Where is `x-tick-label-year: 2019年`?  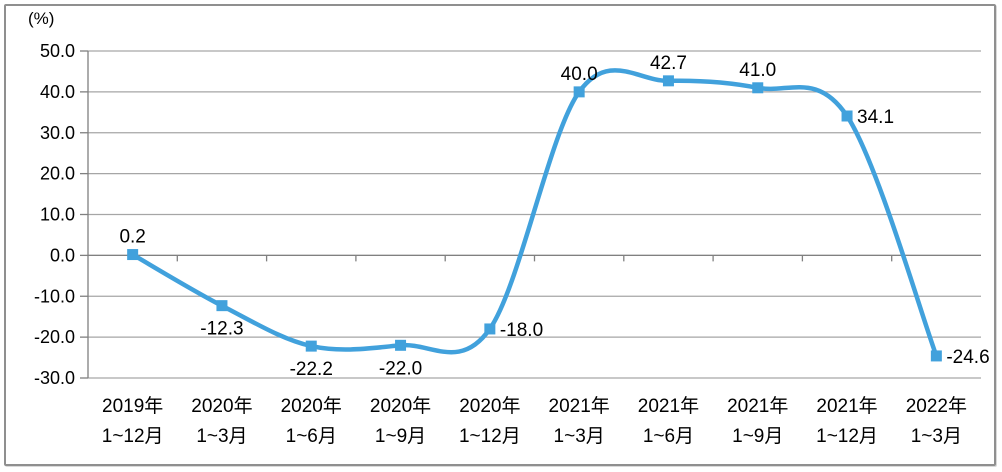 x-tick-label-year: 2019年 is located at coordinates (132, 406).